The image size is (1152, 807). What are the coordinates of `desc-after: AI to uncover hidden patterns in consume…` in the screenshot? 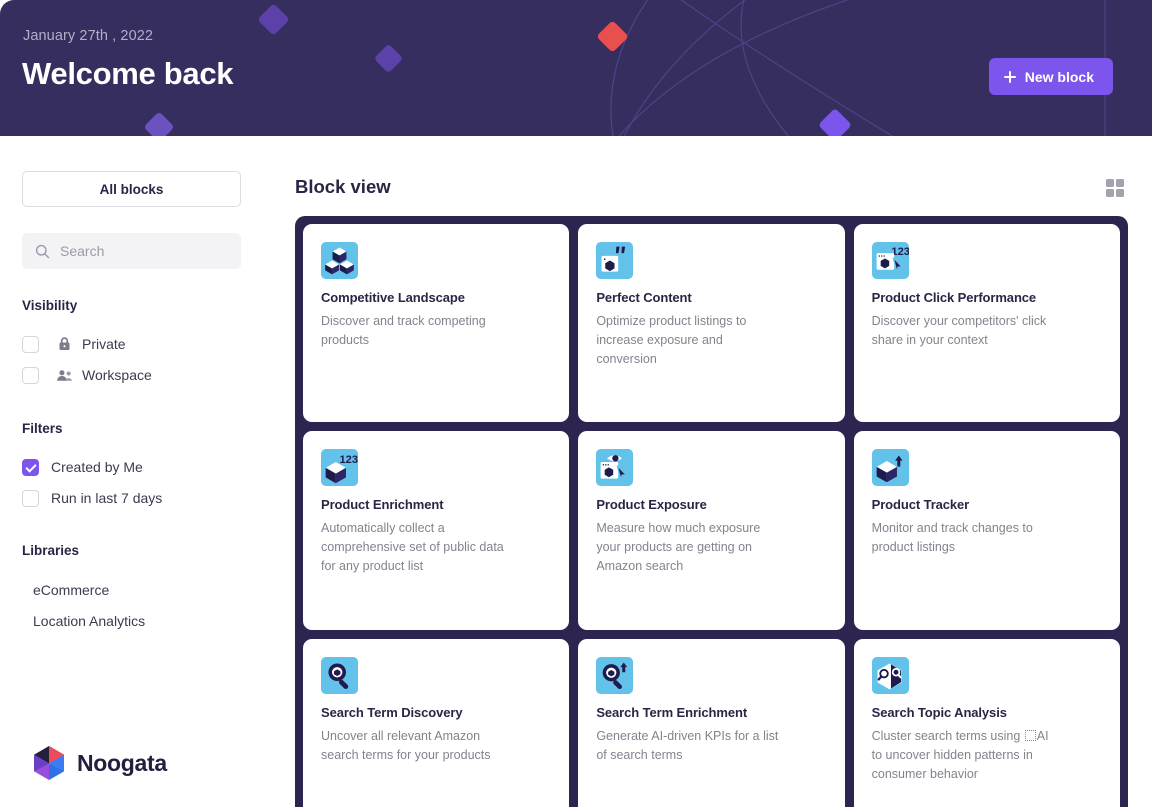 It's located at (960, 754).